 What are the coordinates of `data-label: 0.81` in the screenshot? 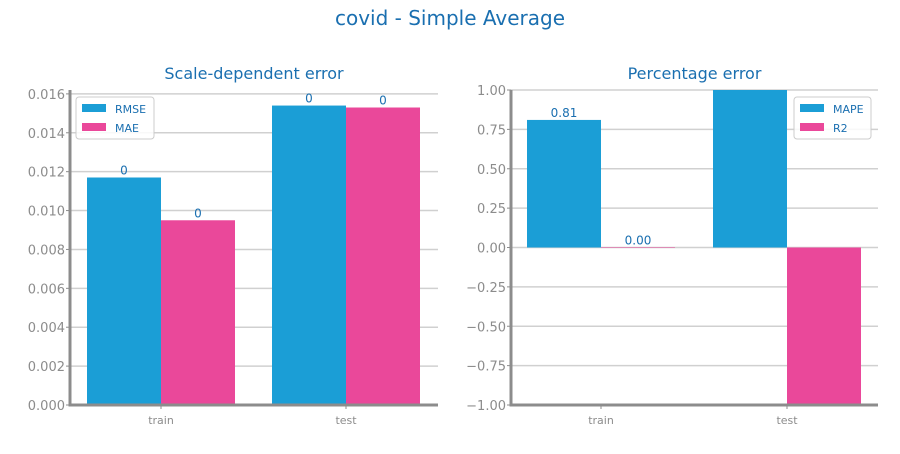 It's located at (564, 113).